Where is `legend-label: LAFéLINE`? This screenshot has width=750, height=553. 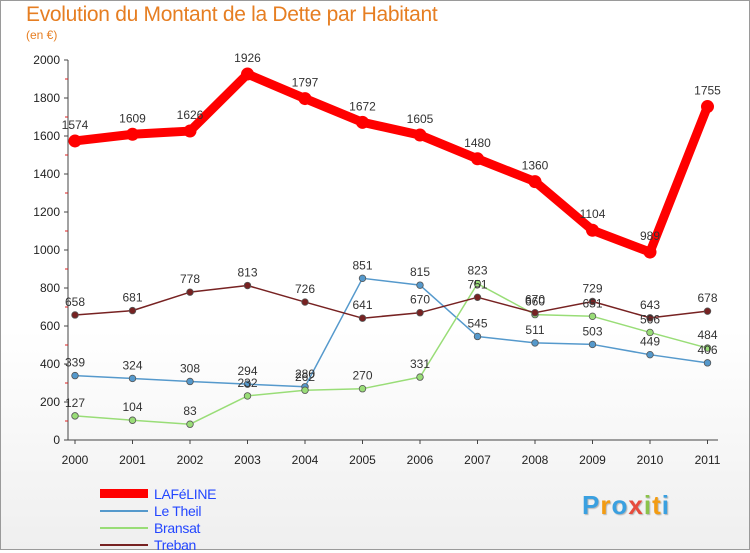
legend-label: LAFéLINE is located at coordinates (185, 493).